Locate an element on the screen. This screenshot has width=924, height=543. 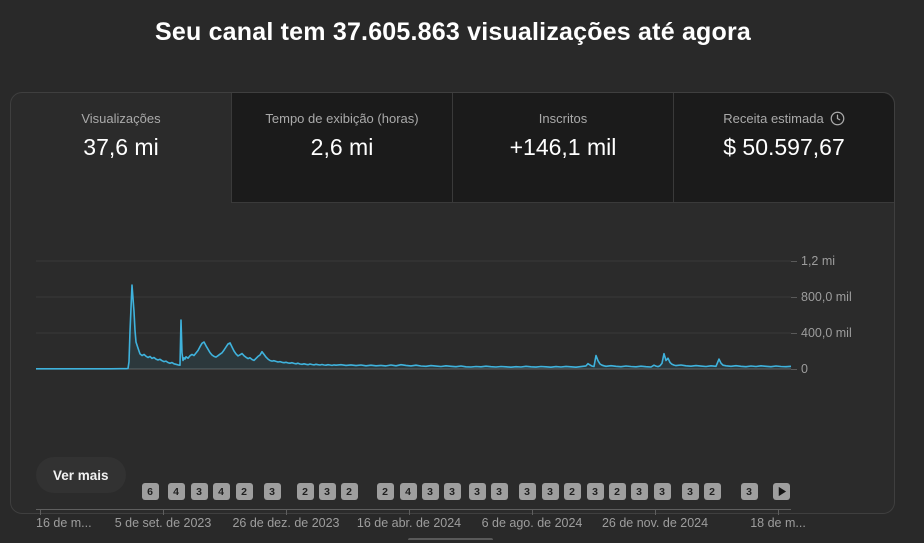
tab-views-label-text: Visualizações is located at coordinates (121, 118).